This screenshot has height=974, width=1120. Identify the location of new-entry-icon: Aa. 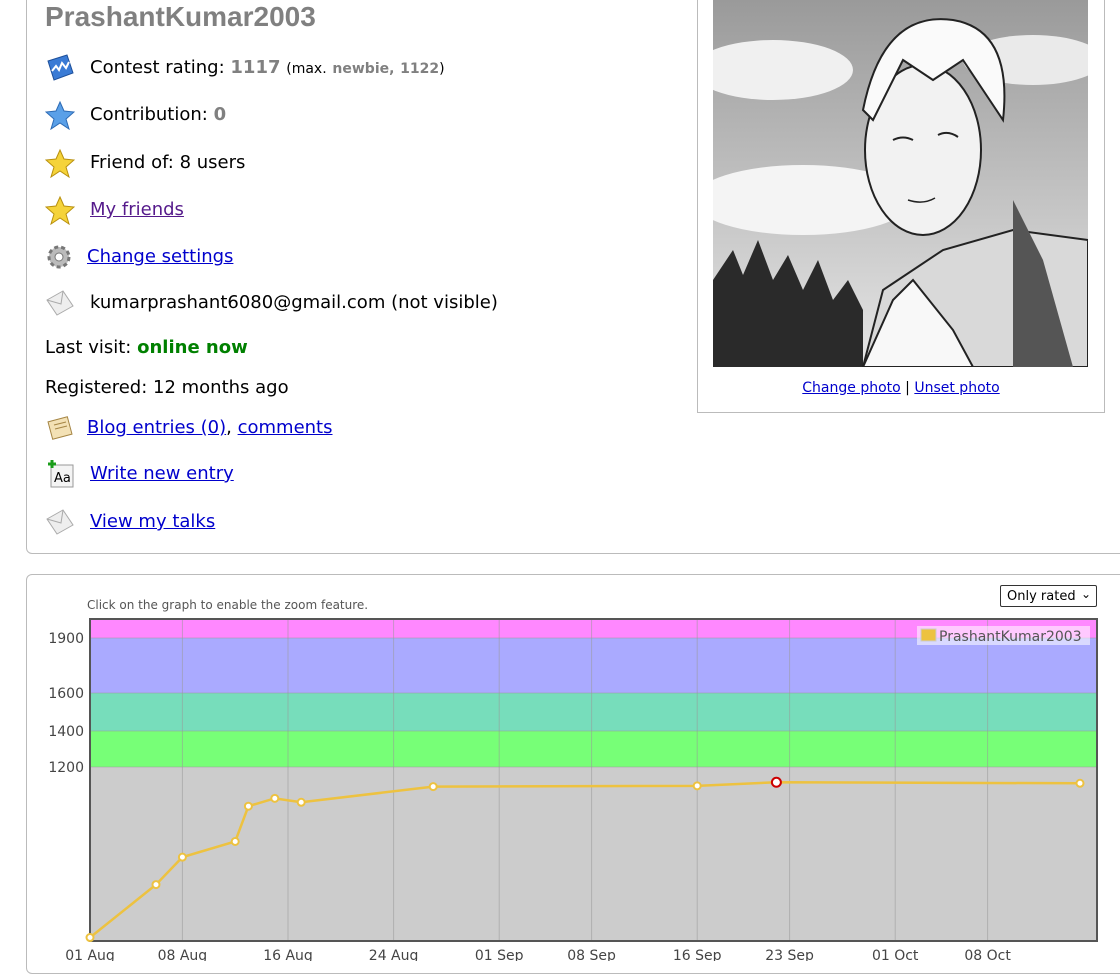
(61, 474).